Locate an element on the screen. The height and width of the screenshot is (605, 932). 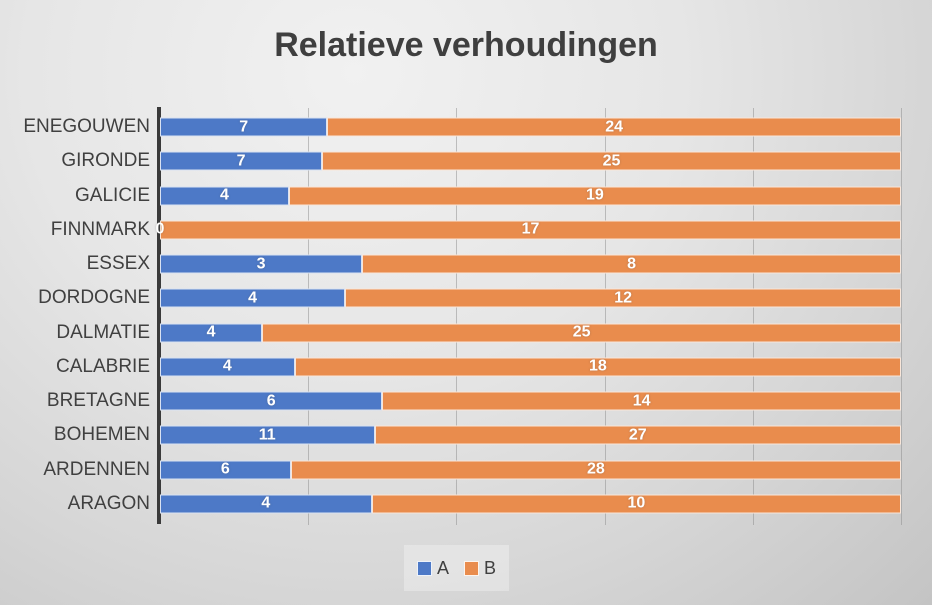
data-label-b: 14 is located at coordinates (641, 401).